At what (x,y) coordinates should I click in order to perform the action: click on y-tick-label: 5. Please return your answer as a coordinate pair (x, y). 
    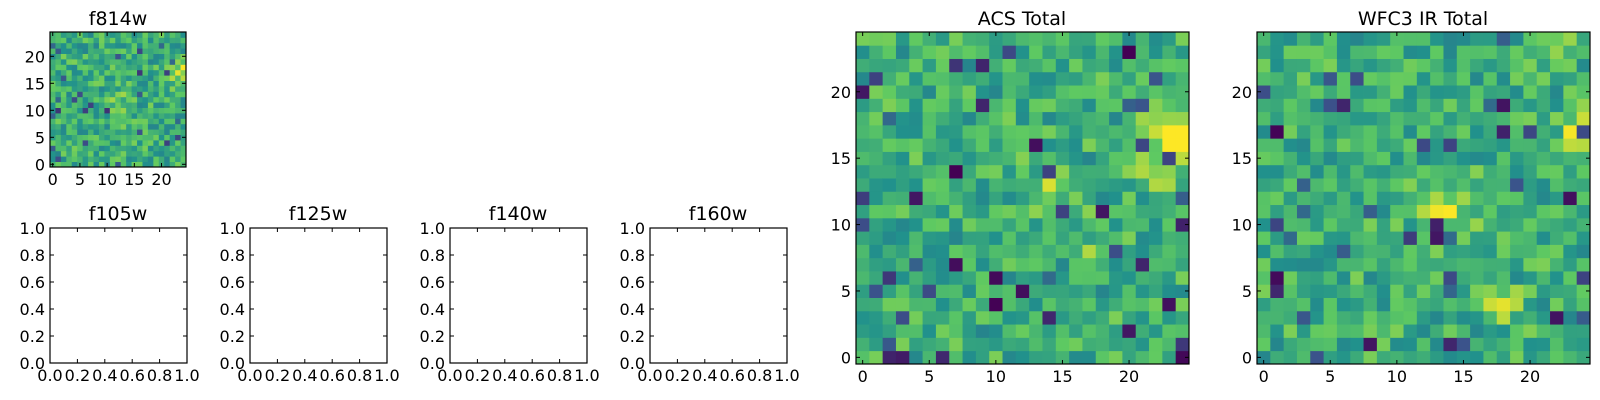
    Looking at the image, I should click on (846, 291).